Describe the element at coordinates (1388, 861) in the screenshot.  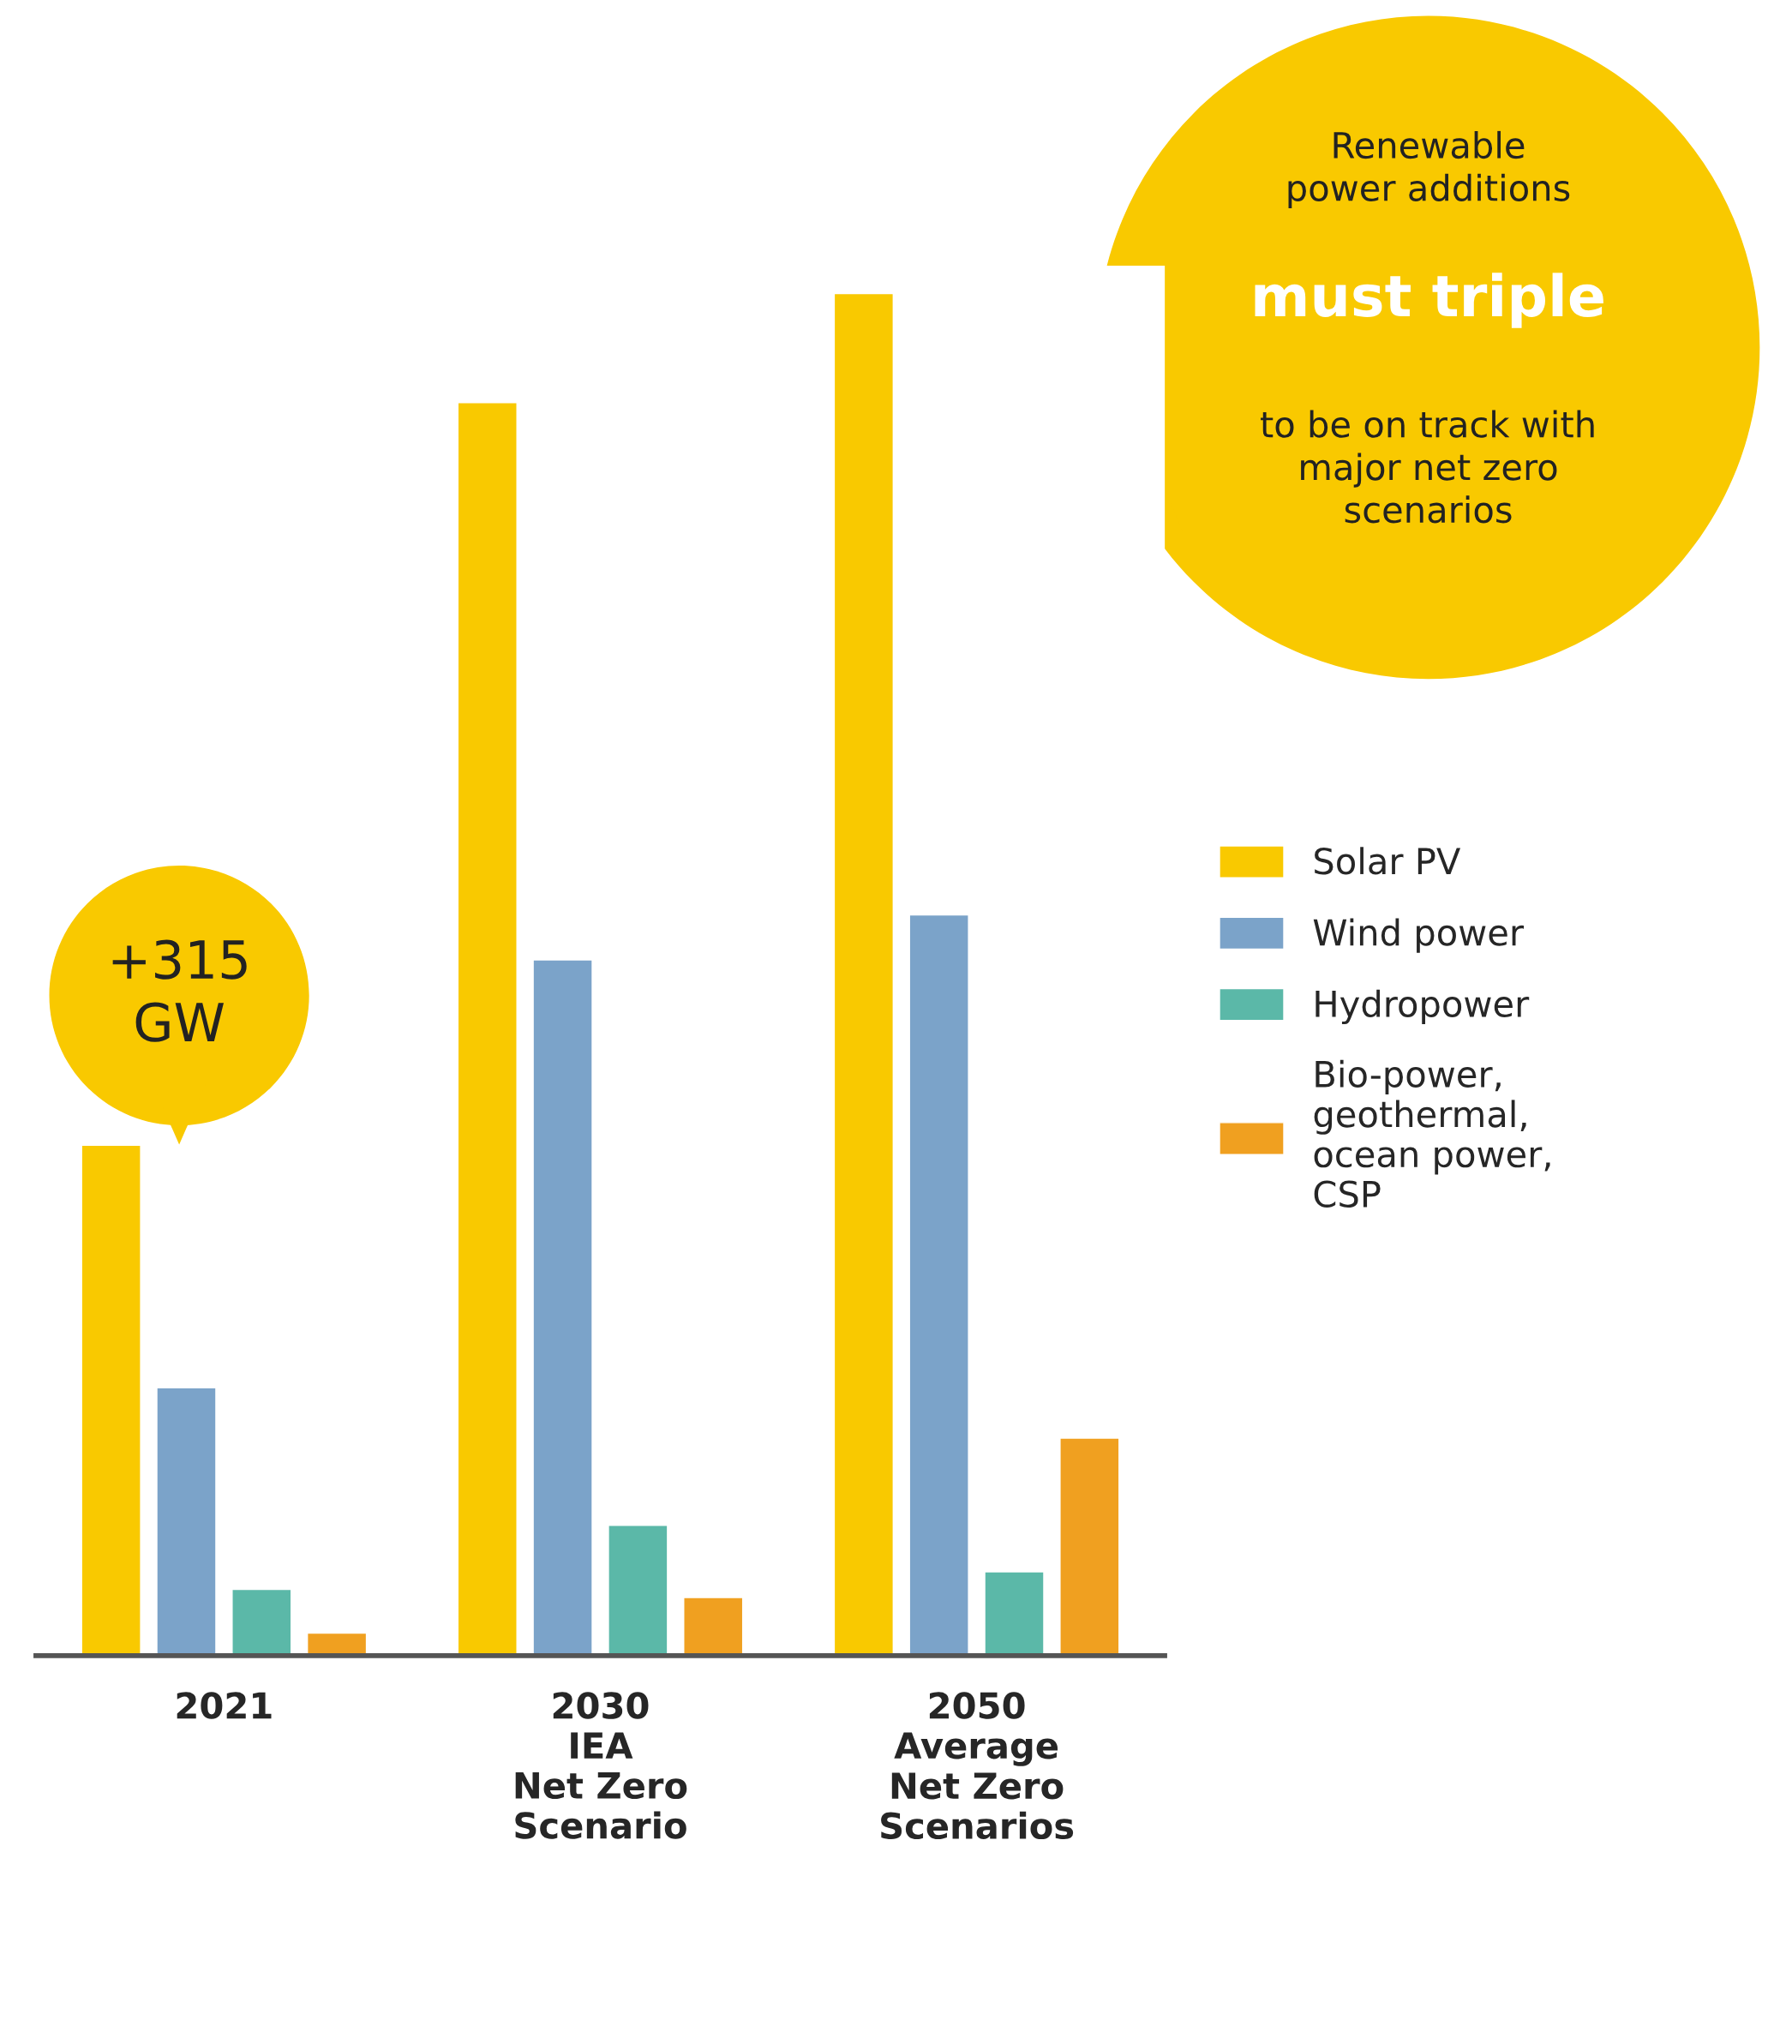
I see `legend-label: Solar PV` at that location.